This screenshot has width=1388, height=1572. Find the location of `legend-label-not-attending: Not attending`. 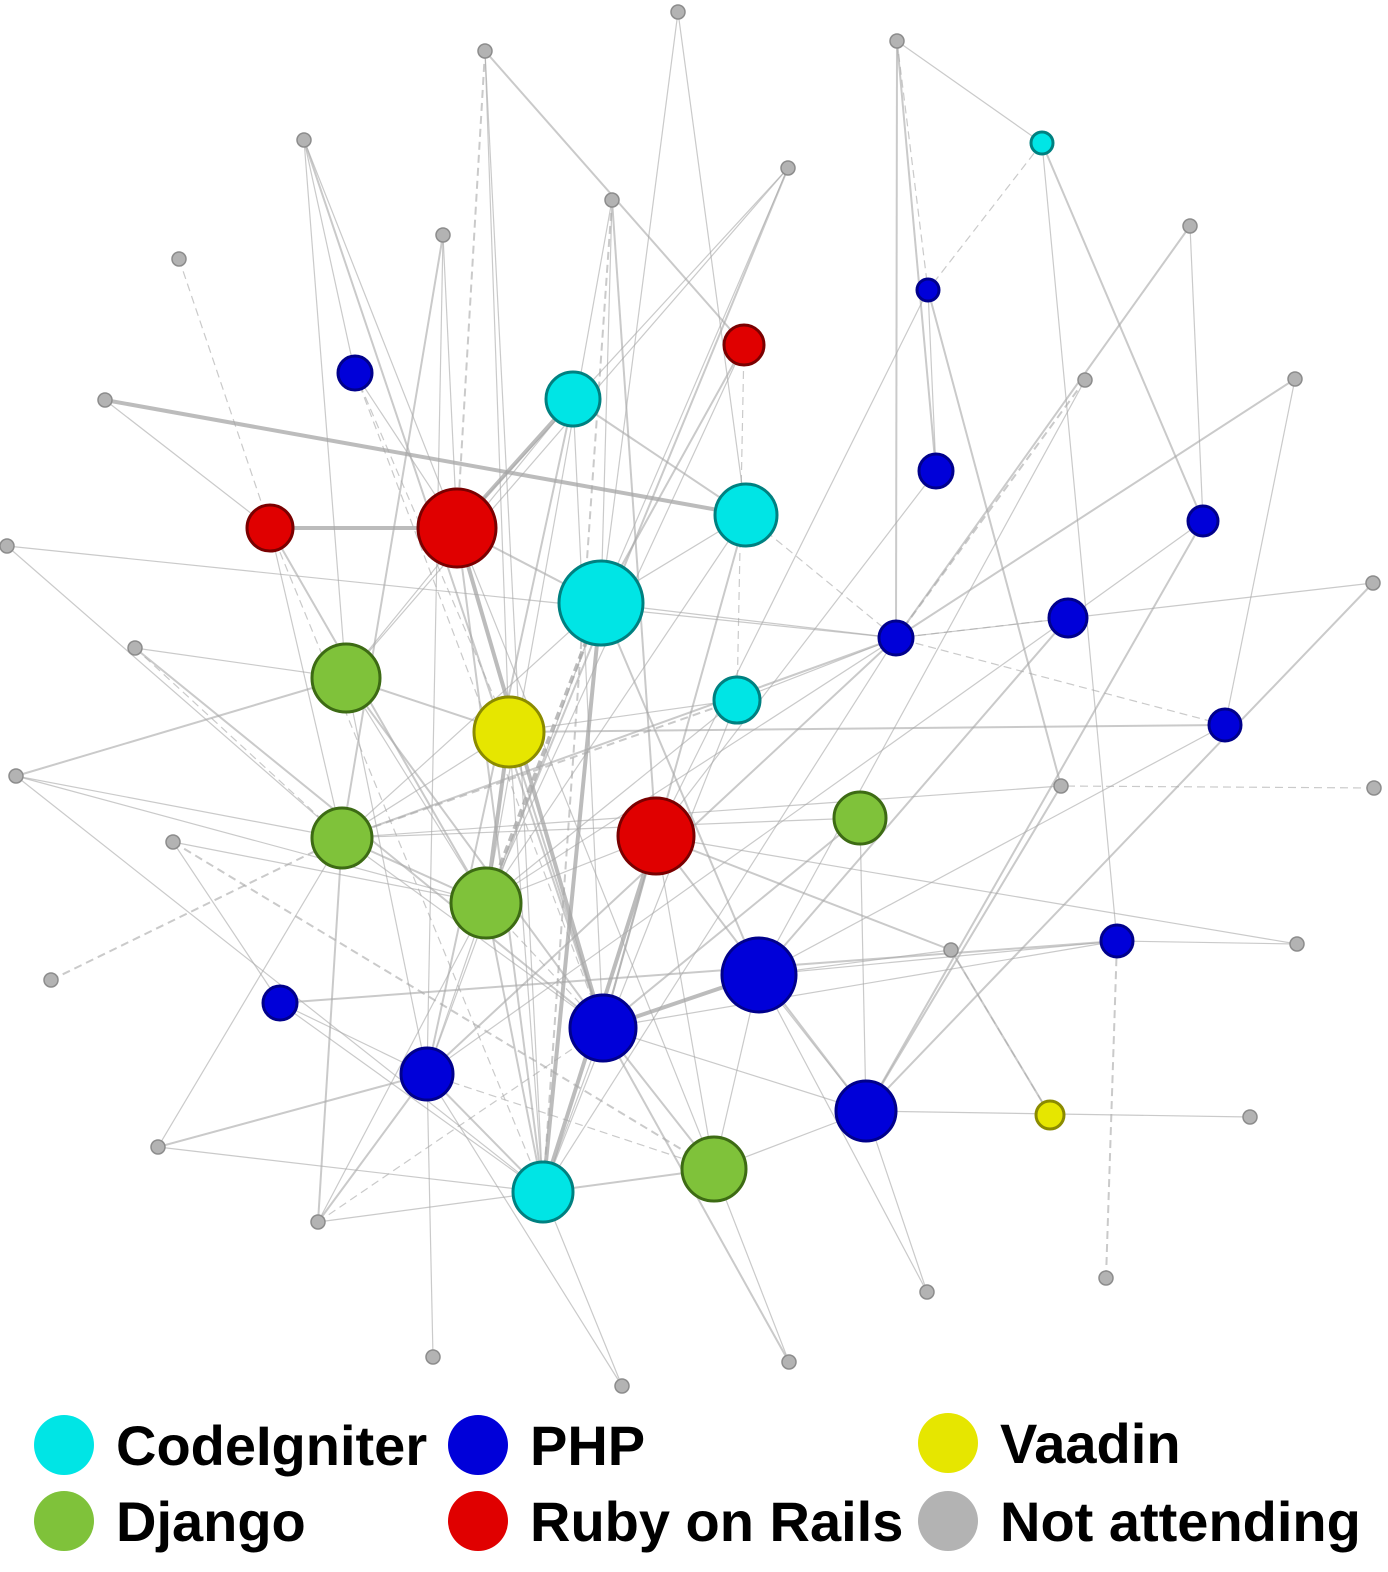

legend-label-not-attending: Not attending is located at coordinates (1180, 1521).